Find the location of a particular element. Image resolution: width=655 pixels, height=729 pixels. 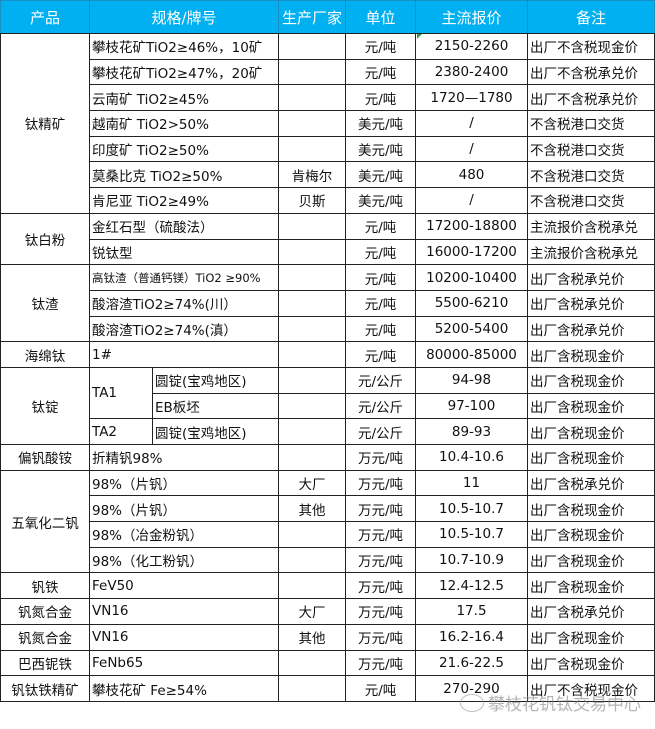

table-row: 五氧化二钒 98%（片钒） 大厂 万元/吨 11 出厂含税承兑价 is located at coordinates (327, 521).